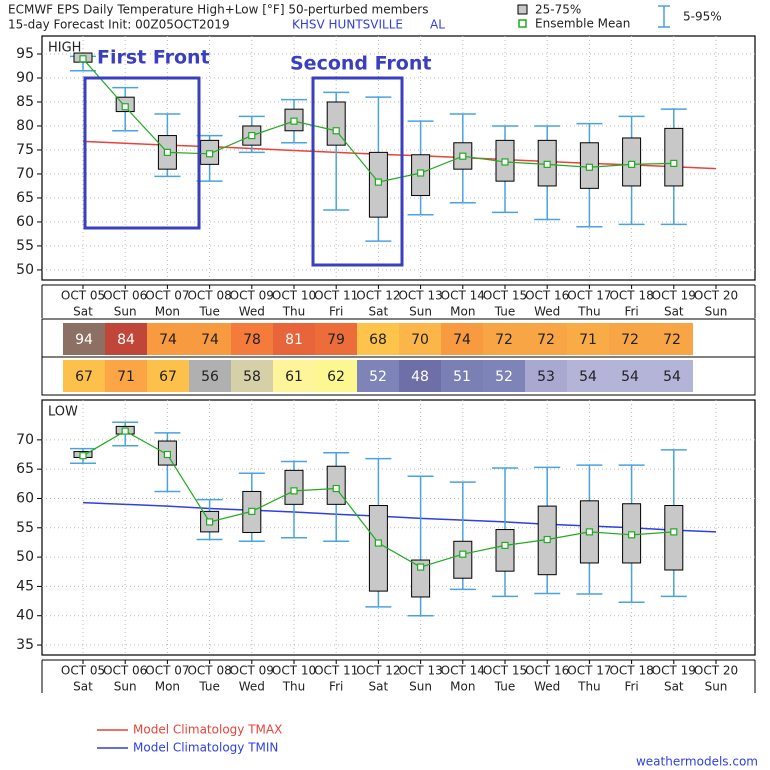 This screenshot has height=770, width=770. What do you see at coordinates (336, 377) in the screenshot?
I see `table-value: 62` at bounding box center [336, 377].